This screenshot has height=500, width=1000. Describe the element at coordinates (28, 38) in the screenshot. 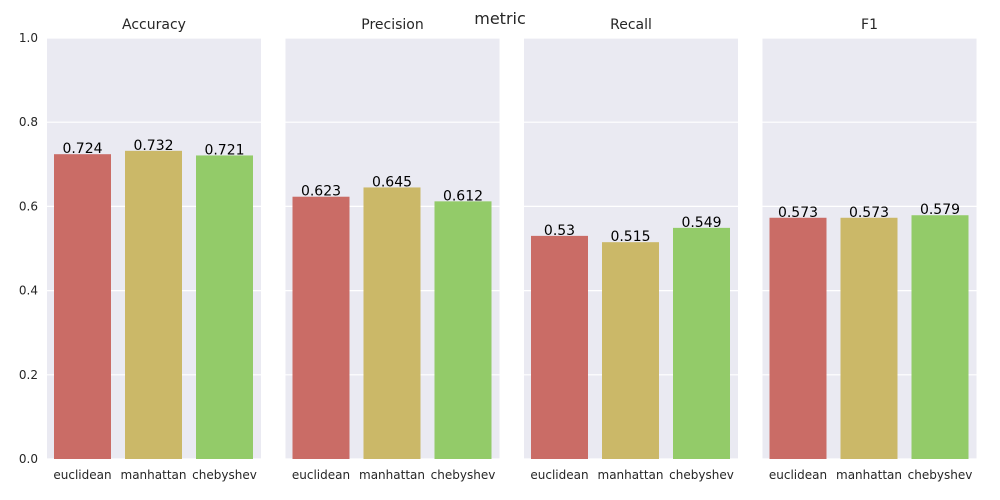

I see `y-tick-label: 1.0` at that location.